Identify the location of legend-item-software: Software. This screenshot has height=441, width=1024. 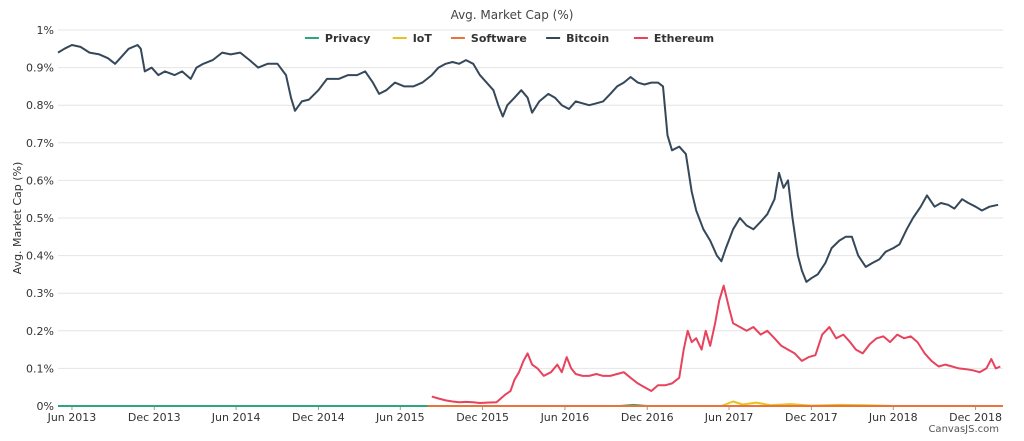
(488, 38).